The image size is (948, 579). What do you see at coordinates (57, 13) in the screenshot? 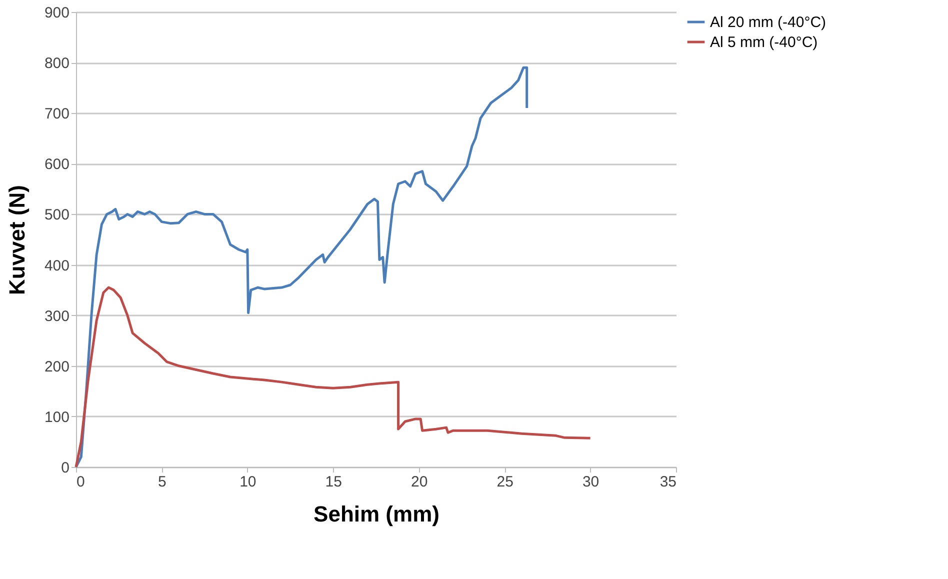
I see `y-tick-label: 900` at bounding box center [57, 13].